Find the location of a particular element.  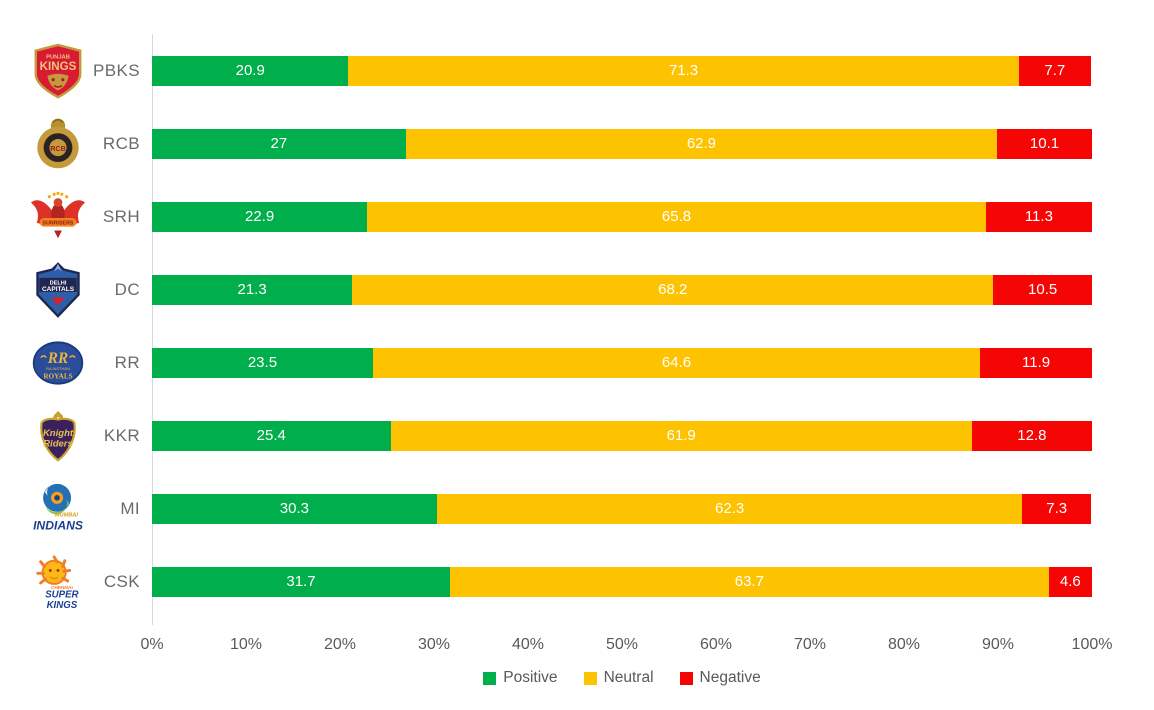

chart-legend: Positive Neutral Negative is located at coordinates (622, 678).